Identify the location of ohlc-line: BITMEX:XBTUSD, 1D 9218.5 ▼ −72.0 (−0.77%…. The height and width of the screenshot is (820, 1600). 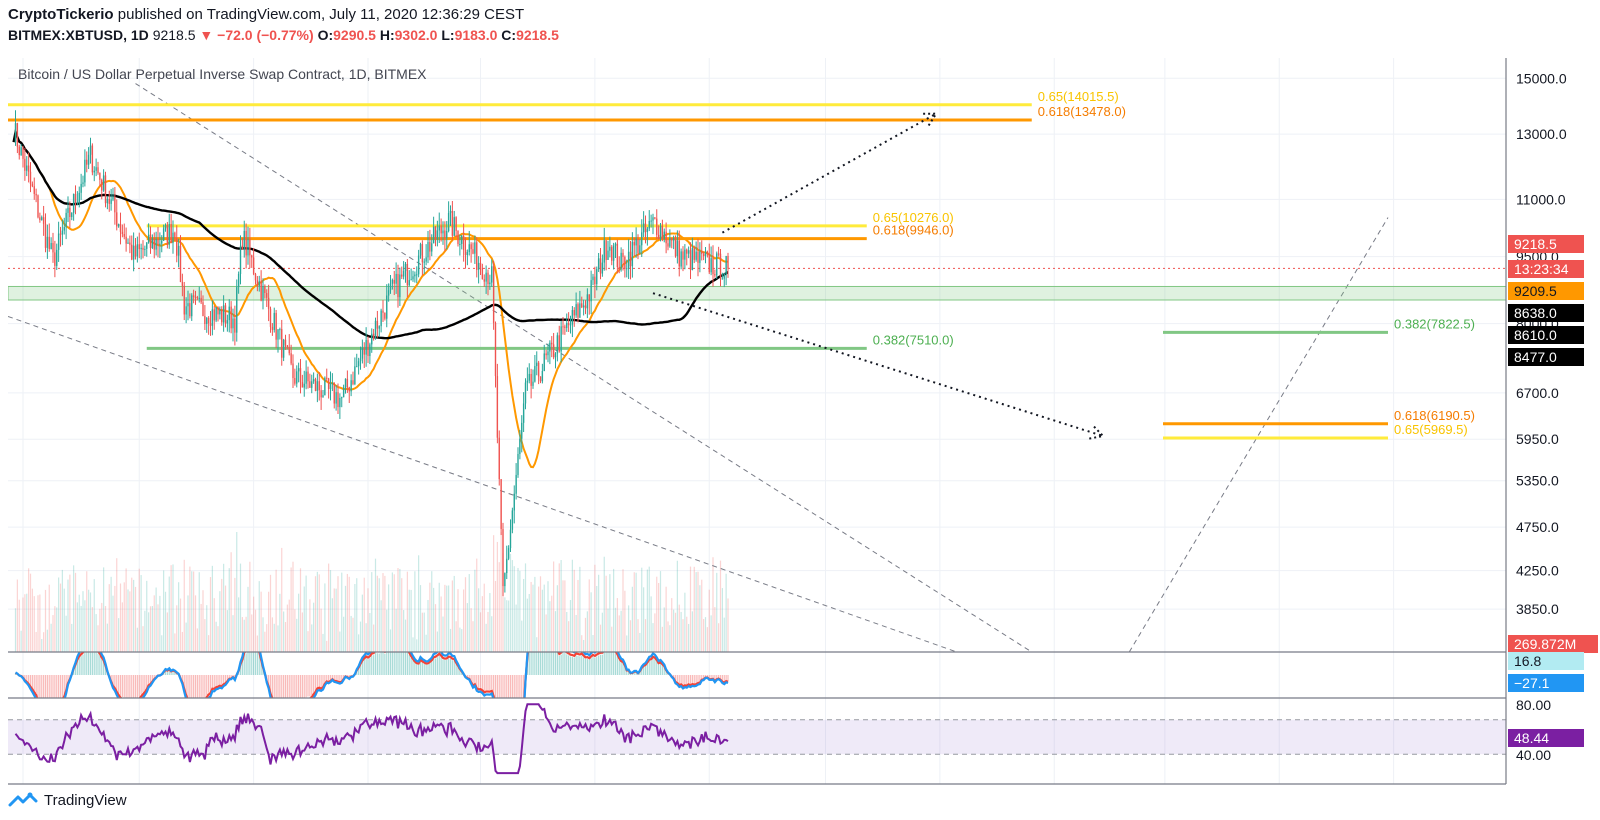
(283, 35).